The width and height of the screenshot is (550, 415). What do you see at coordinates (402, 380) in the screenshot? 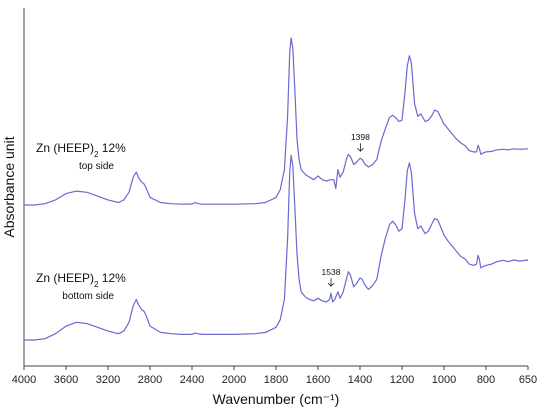
I see `x-tick-label: 1200` at bounding box center [402, 380].